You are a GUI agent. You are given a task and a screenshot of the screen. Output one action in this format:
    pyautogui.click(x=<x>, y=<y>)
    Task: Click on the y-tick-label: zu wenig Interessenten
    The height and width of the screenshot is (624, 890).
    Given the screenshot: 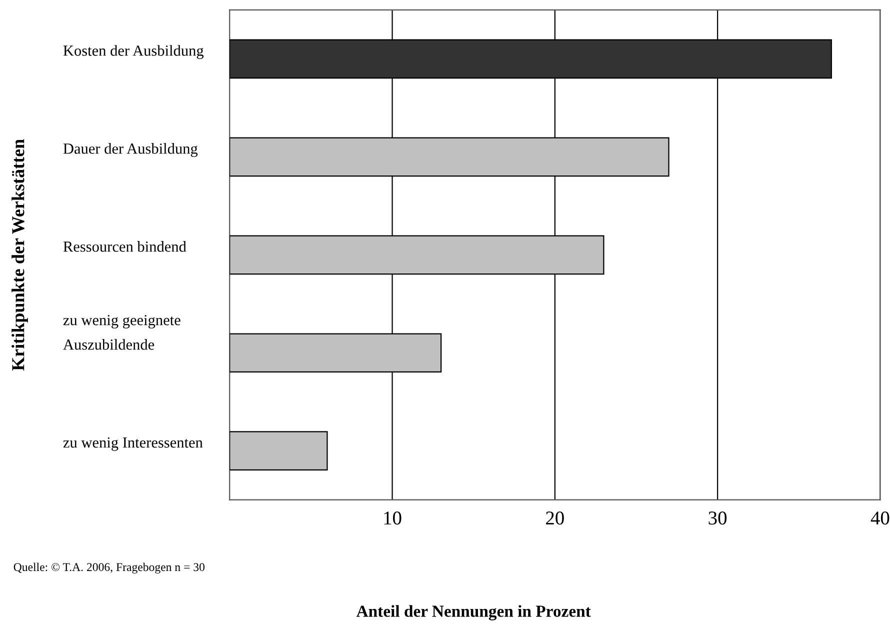 What is the action you would take?
    pyautogui.click(x=133, y=444)
    